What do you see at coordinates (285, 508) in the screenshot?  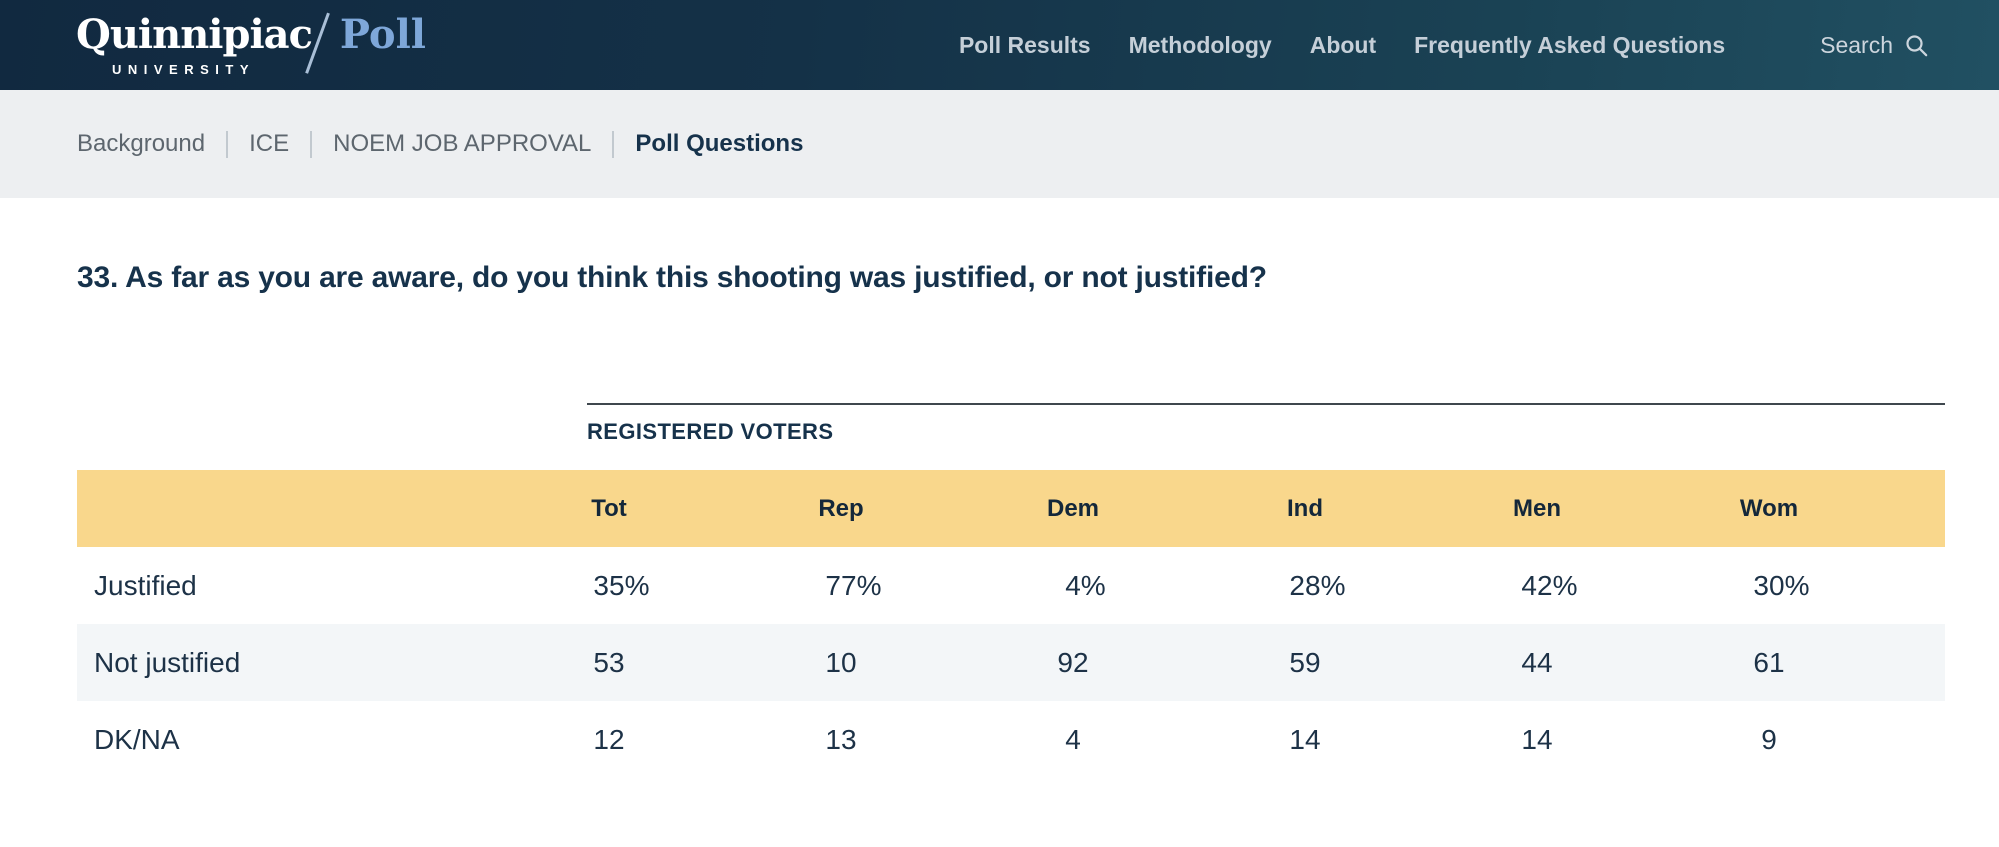 I see `column-header-empty` at bounding box center [285, 508].